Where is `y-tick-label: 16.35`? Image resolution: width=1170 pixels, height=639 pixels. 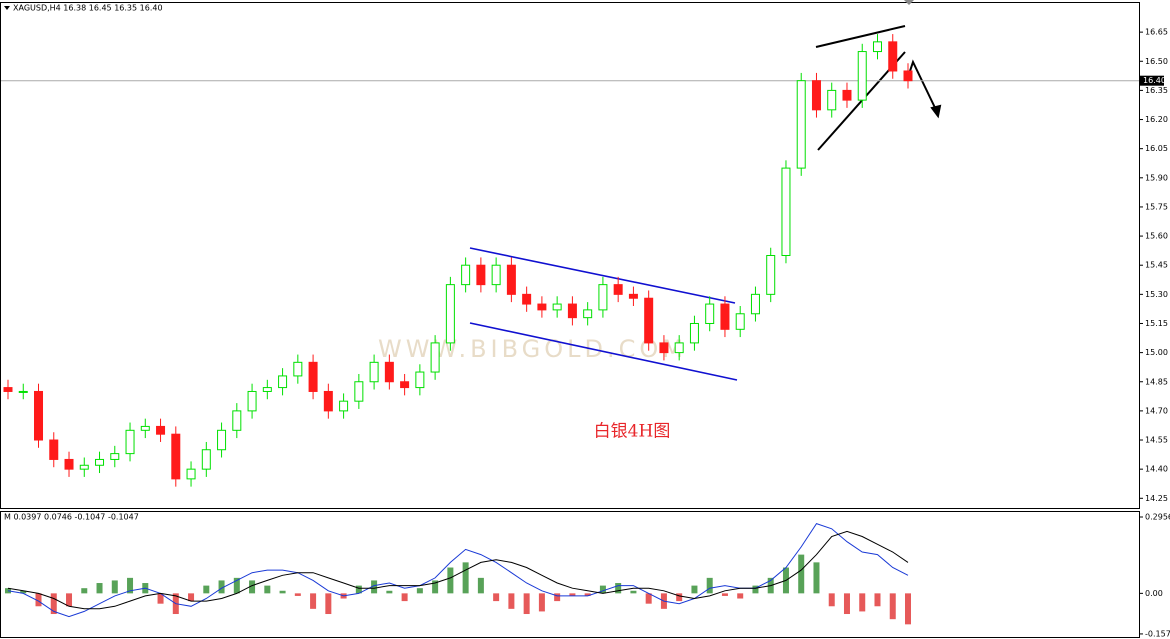 y-tick-label: 16.35 is located at coordinates (1156, 90).